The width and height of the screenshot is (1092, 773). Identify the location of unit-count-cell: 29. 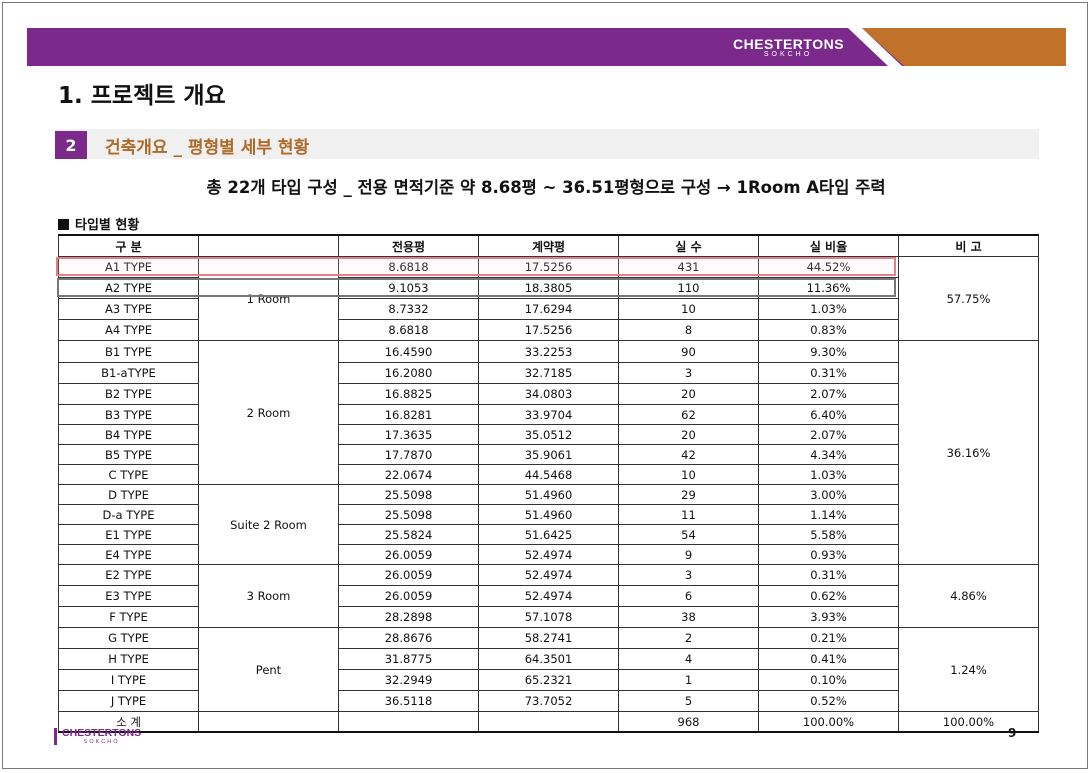
(688, 494).